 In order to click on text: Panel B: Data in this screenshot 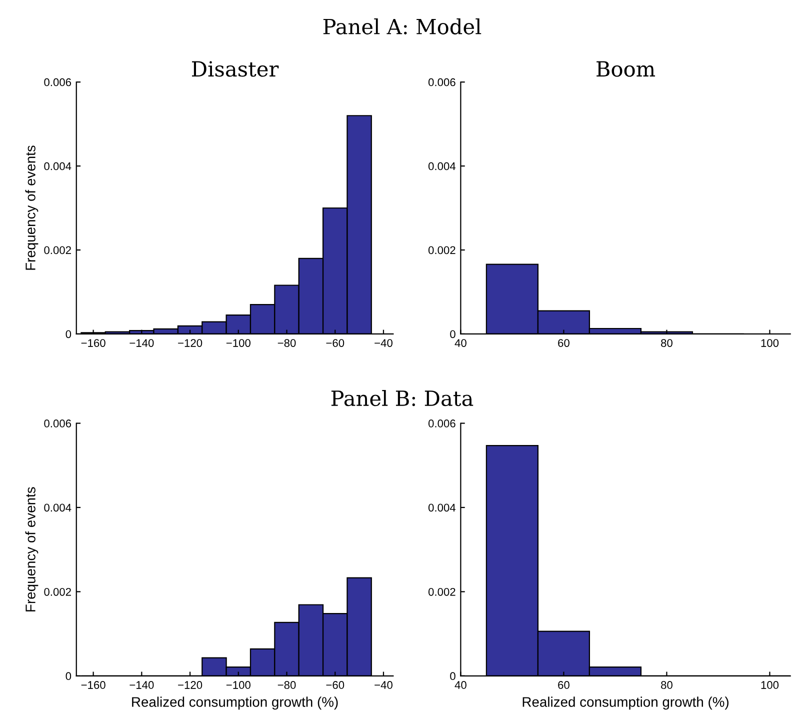, I will do `click(402, 398)`.